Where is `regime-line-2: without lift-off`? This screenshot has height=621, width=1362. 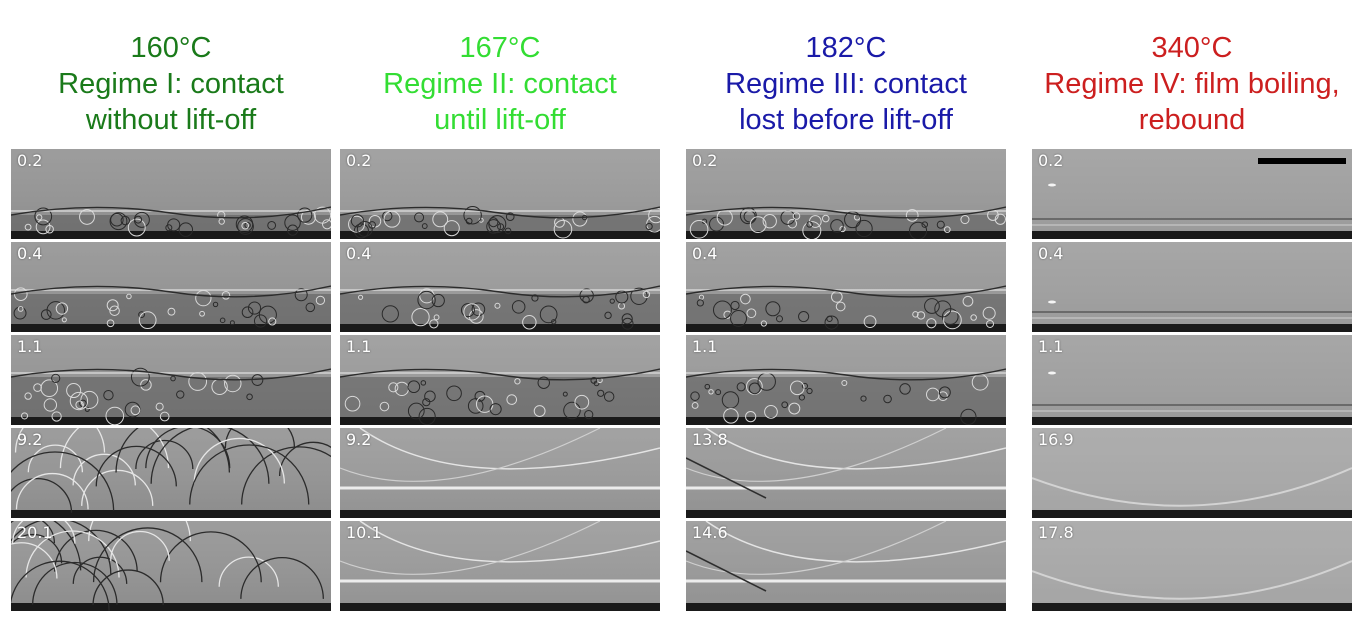
regime-line-2: without lift-off is located at coordinates (171, 120).